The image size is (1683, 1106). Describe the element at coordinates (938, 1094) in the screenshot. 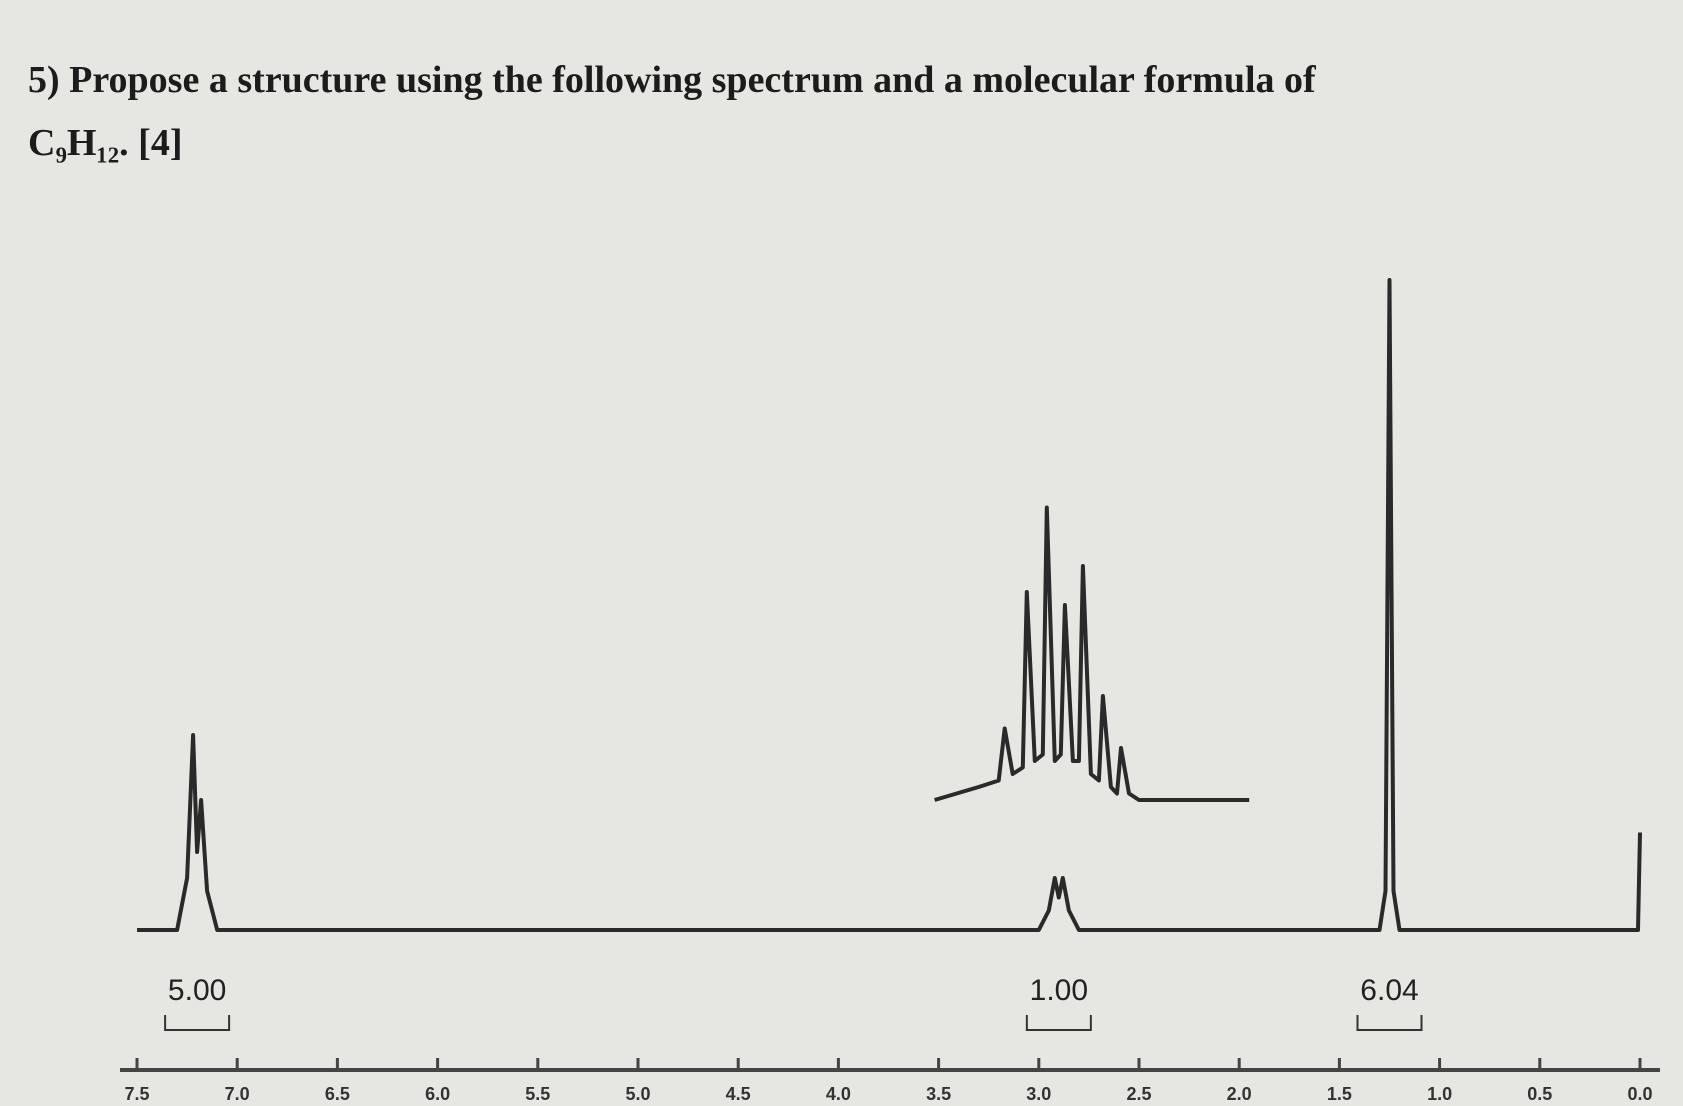

I see `x-tick-label: 3.5` at that location.